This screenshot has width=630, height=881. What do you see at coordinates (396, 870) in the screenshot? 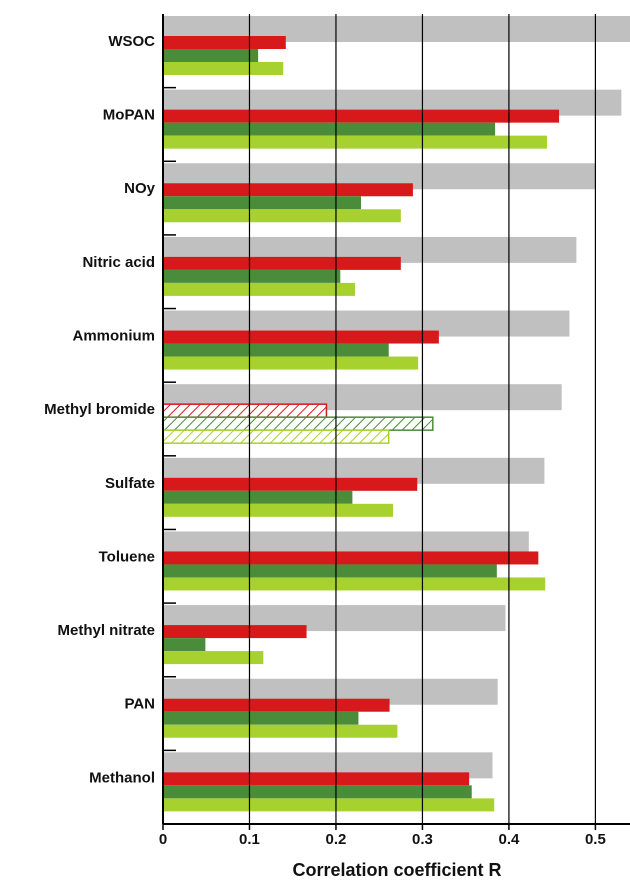
I see `x-axis-label: Correlation coefficient R` at bounding box center [396, 870].